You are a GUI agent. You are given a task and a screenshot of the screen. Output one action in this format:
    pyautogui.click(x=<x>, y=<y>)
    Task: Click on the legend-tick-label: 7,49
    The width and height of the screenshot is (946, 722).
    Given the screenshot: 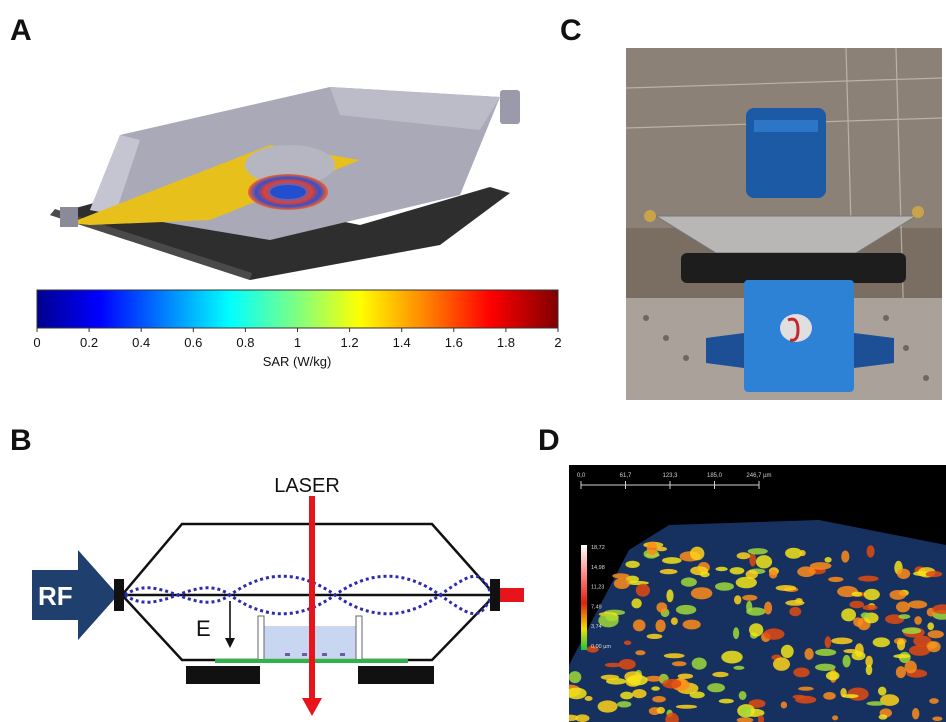 What is the action you would take?
    pyautogui.click(x=596, y=607)
    